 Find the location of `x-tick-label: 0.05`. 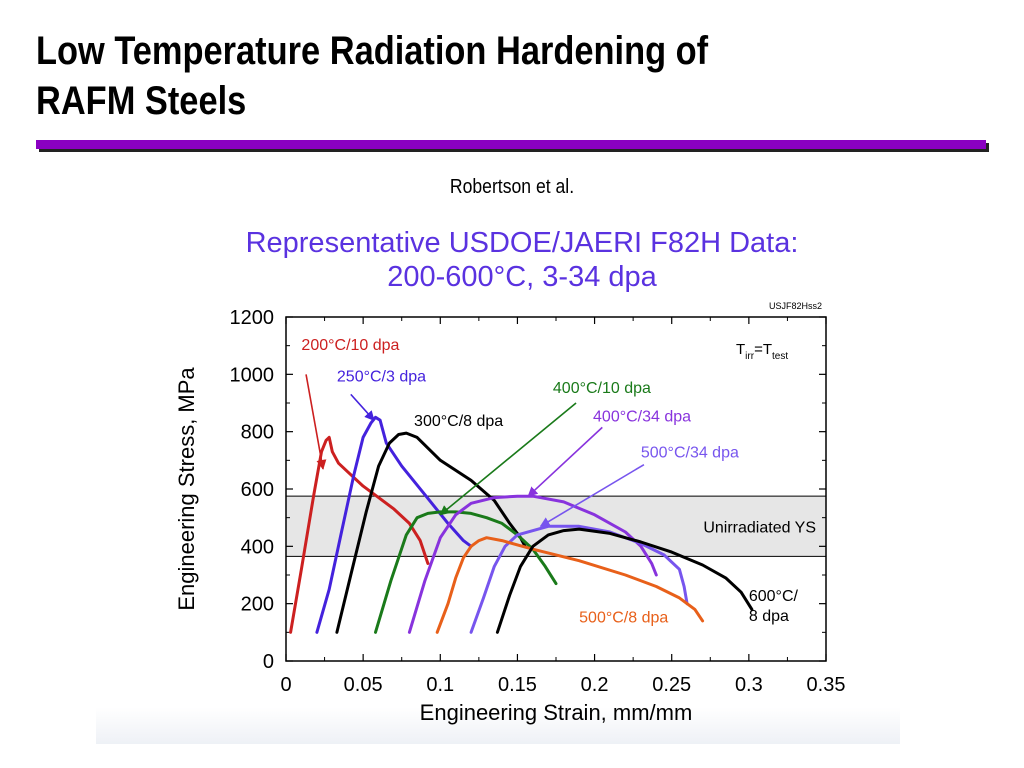

x-tick-label: 0.05 is located at coordinates (363, 685).